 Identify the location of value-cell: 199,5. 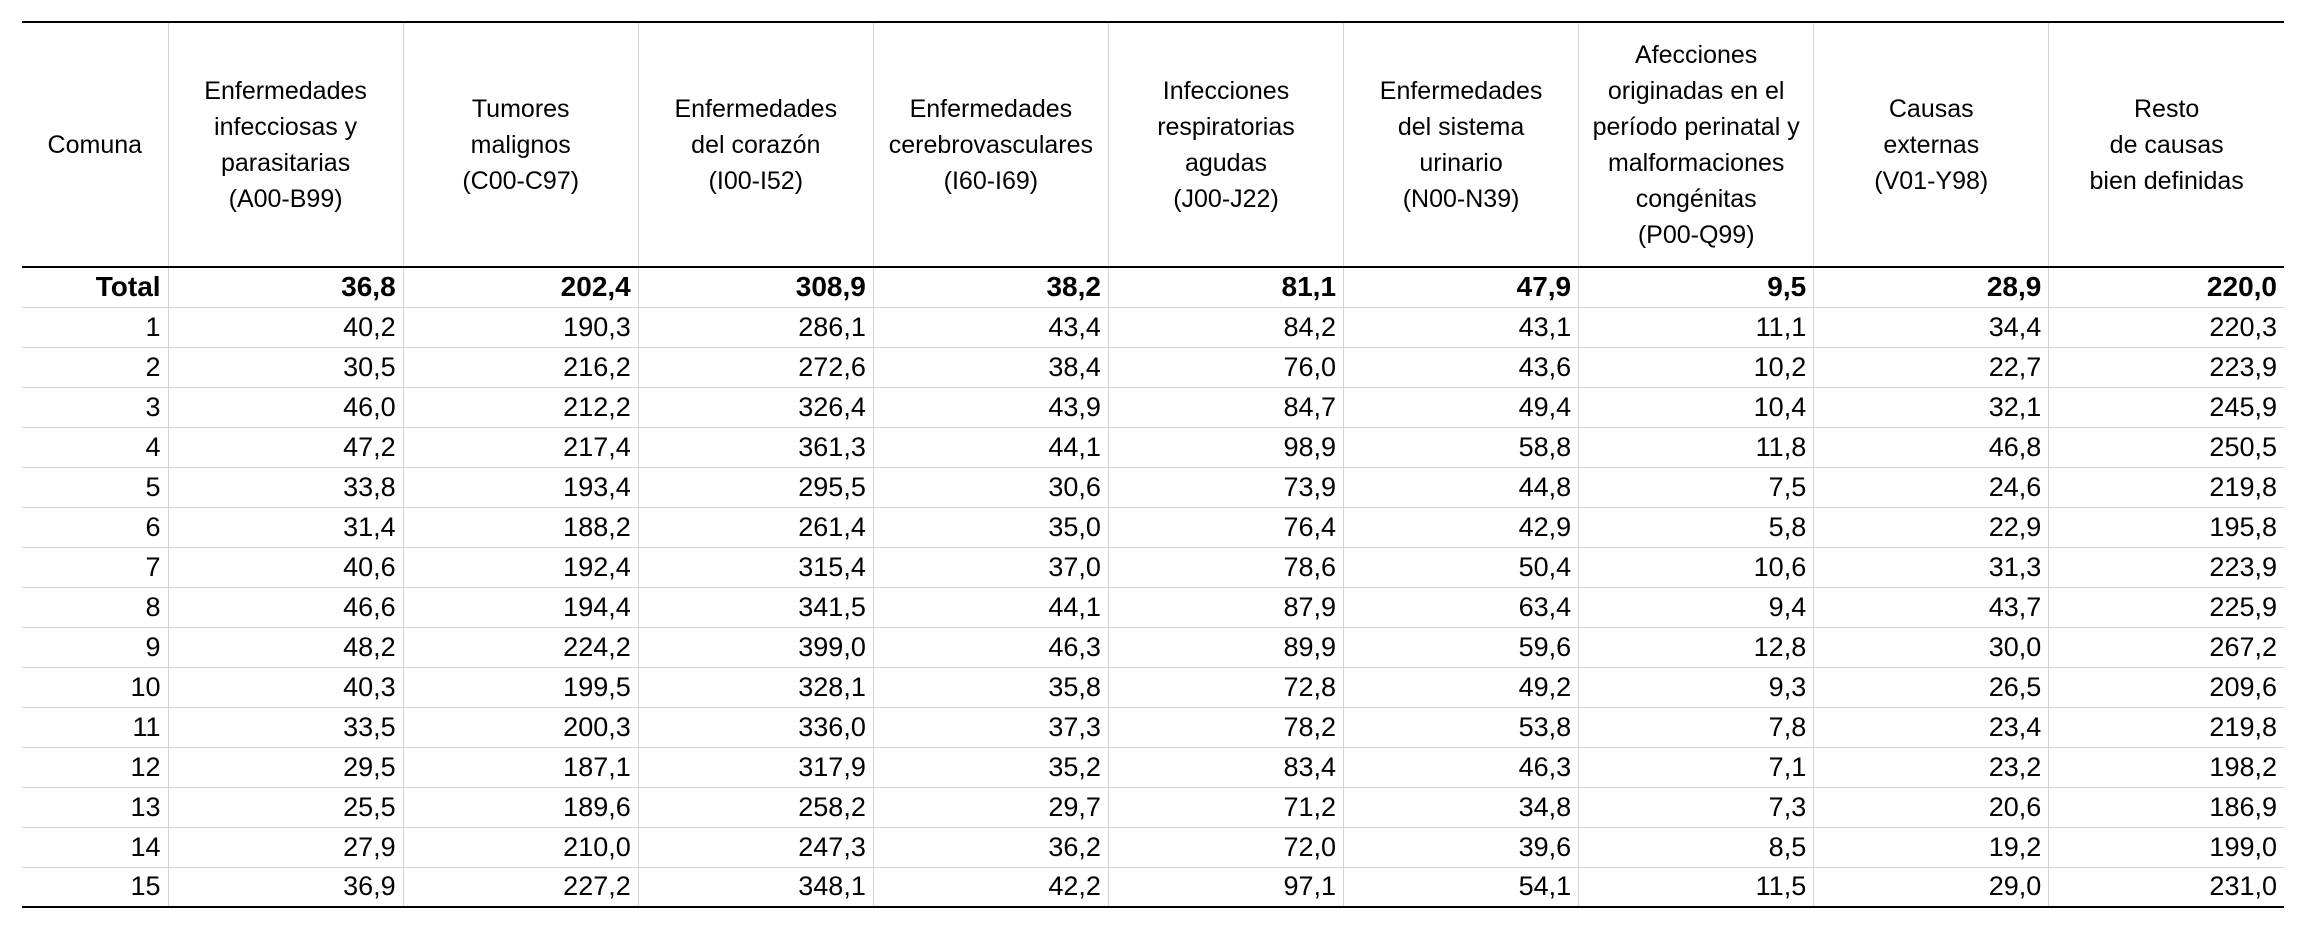
(520, 687).